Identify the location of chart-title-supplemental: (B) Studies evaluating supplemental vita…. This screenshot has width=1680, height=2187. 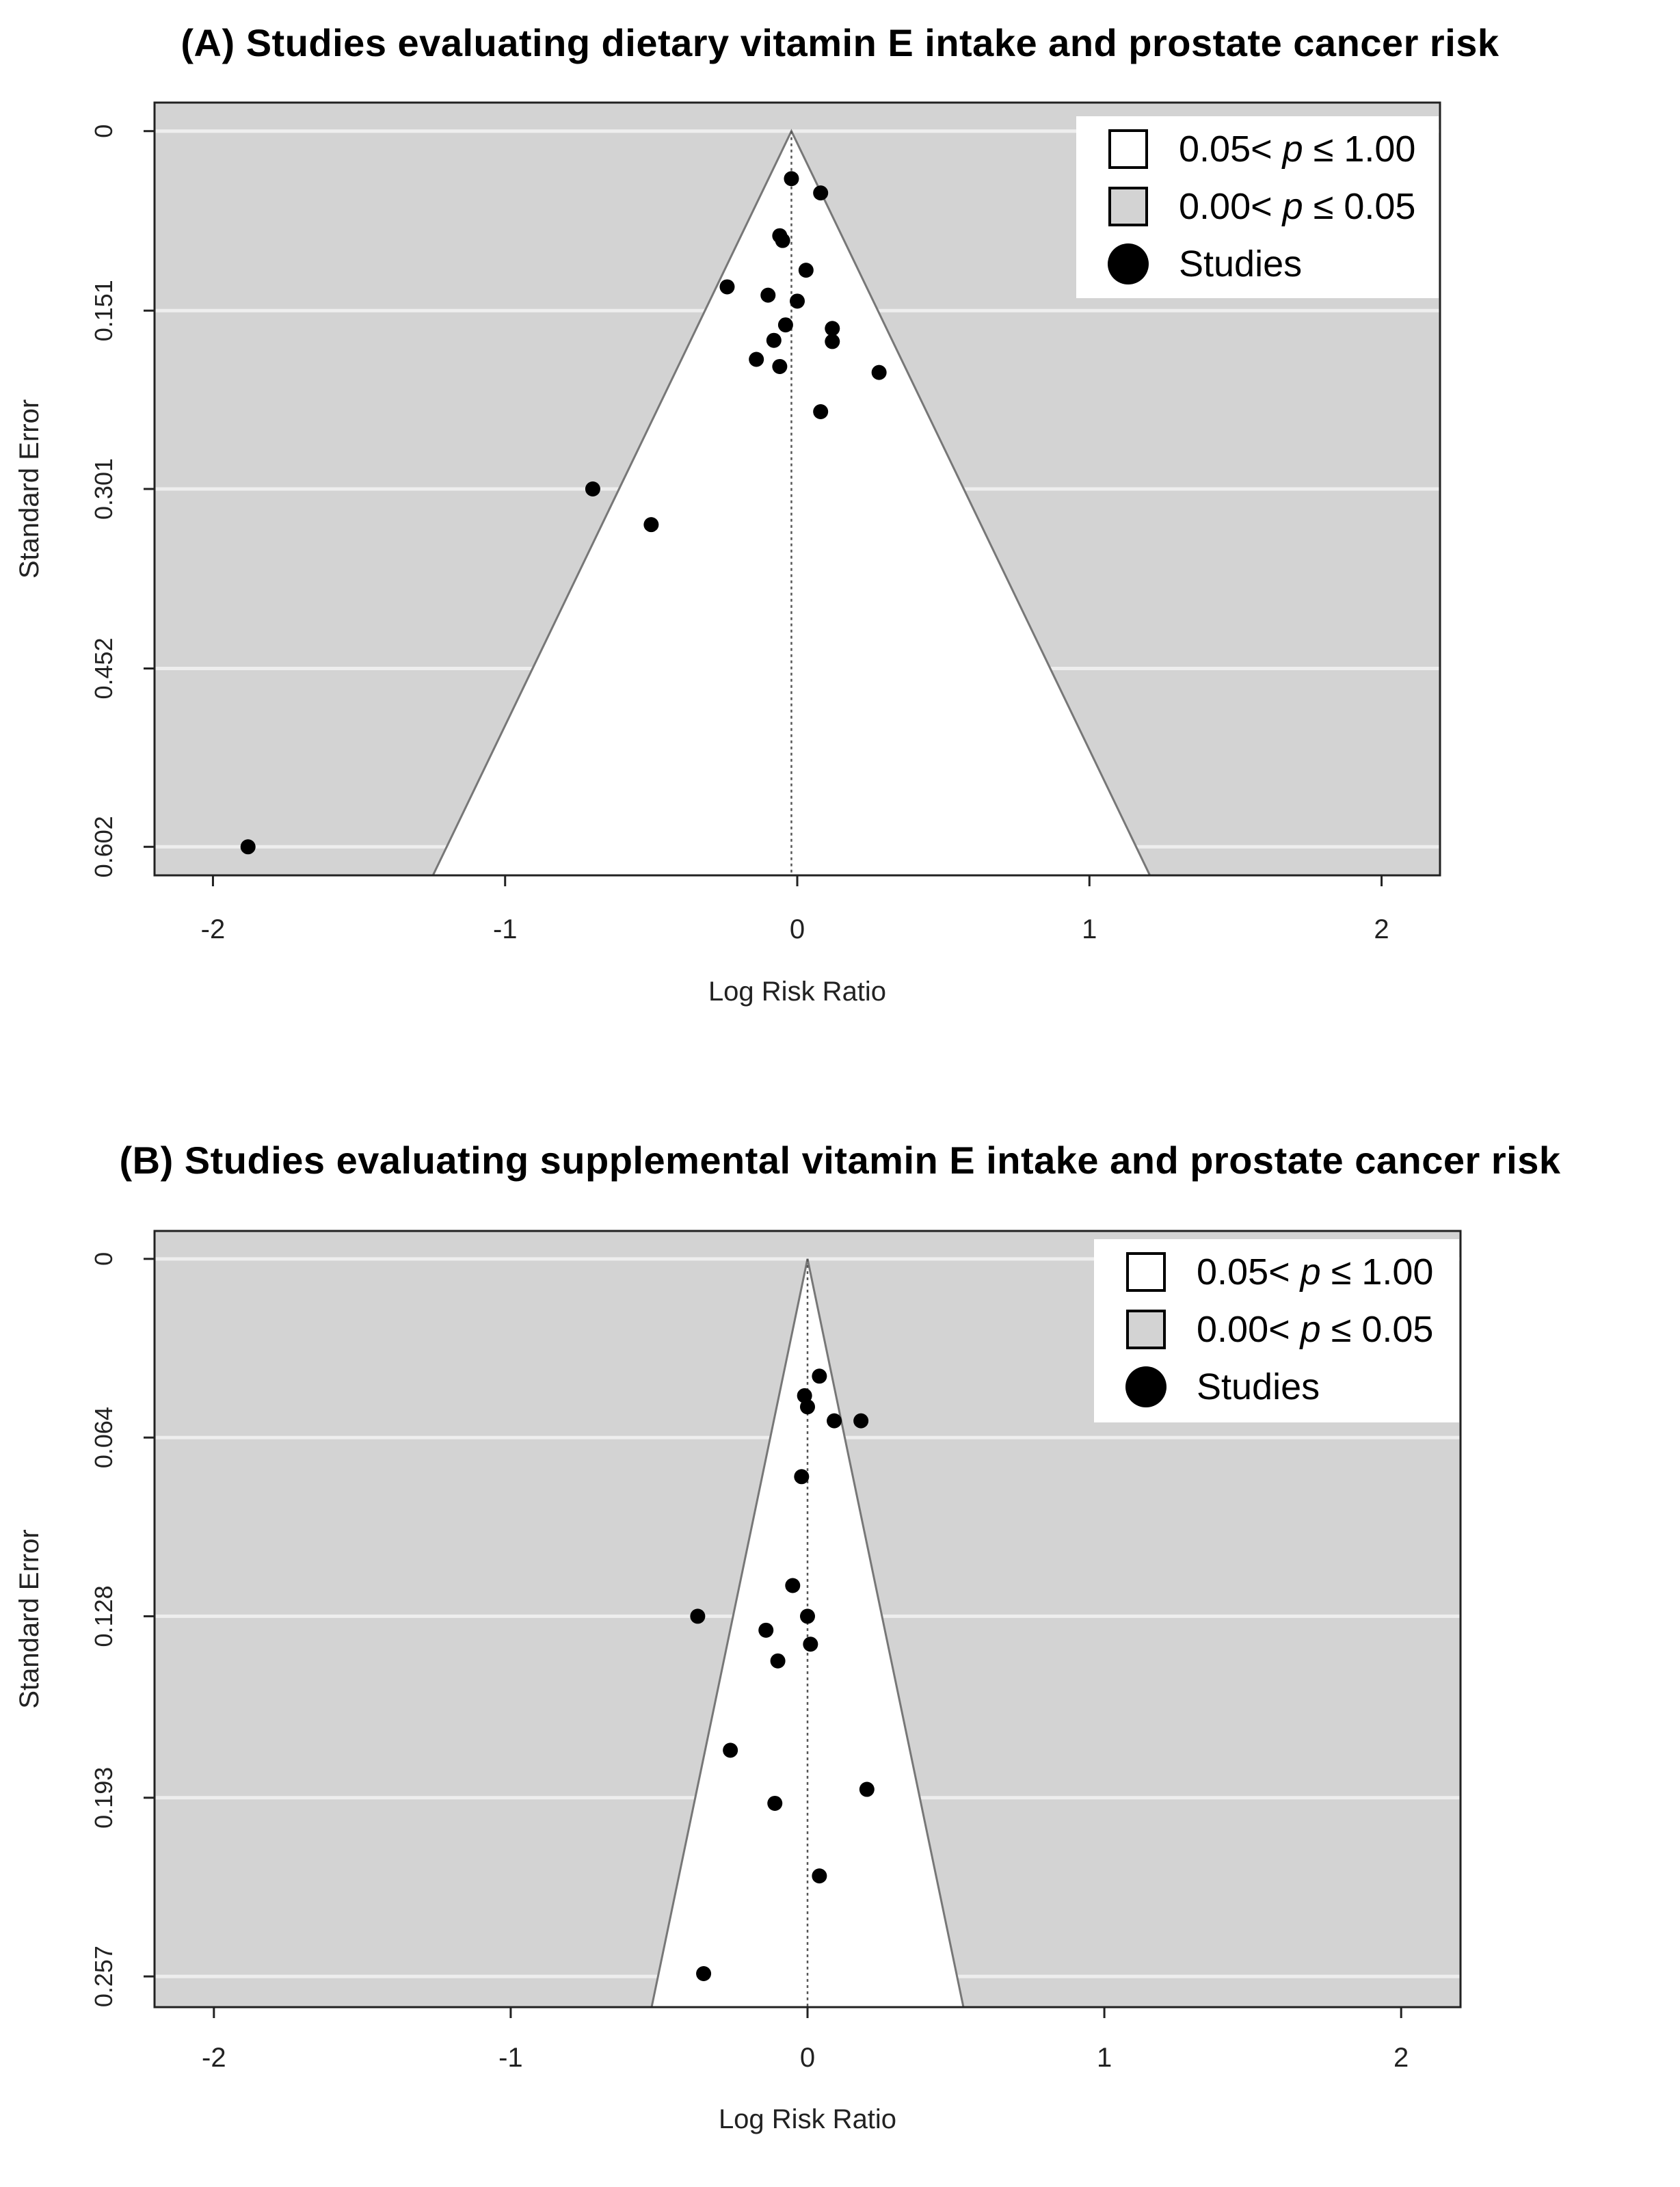
(840, 1160).